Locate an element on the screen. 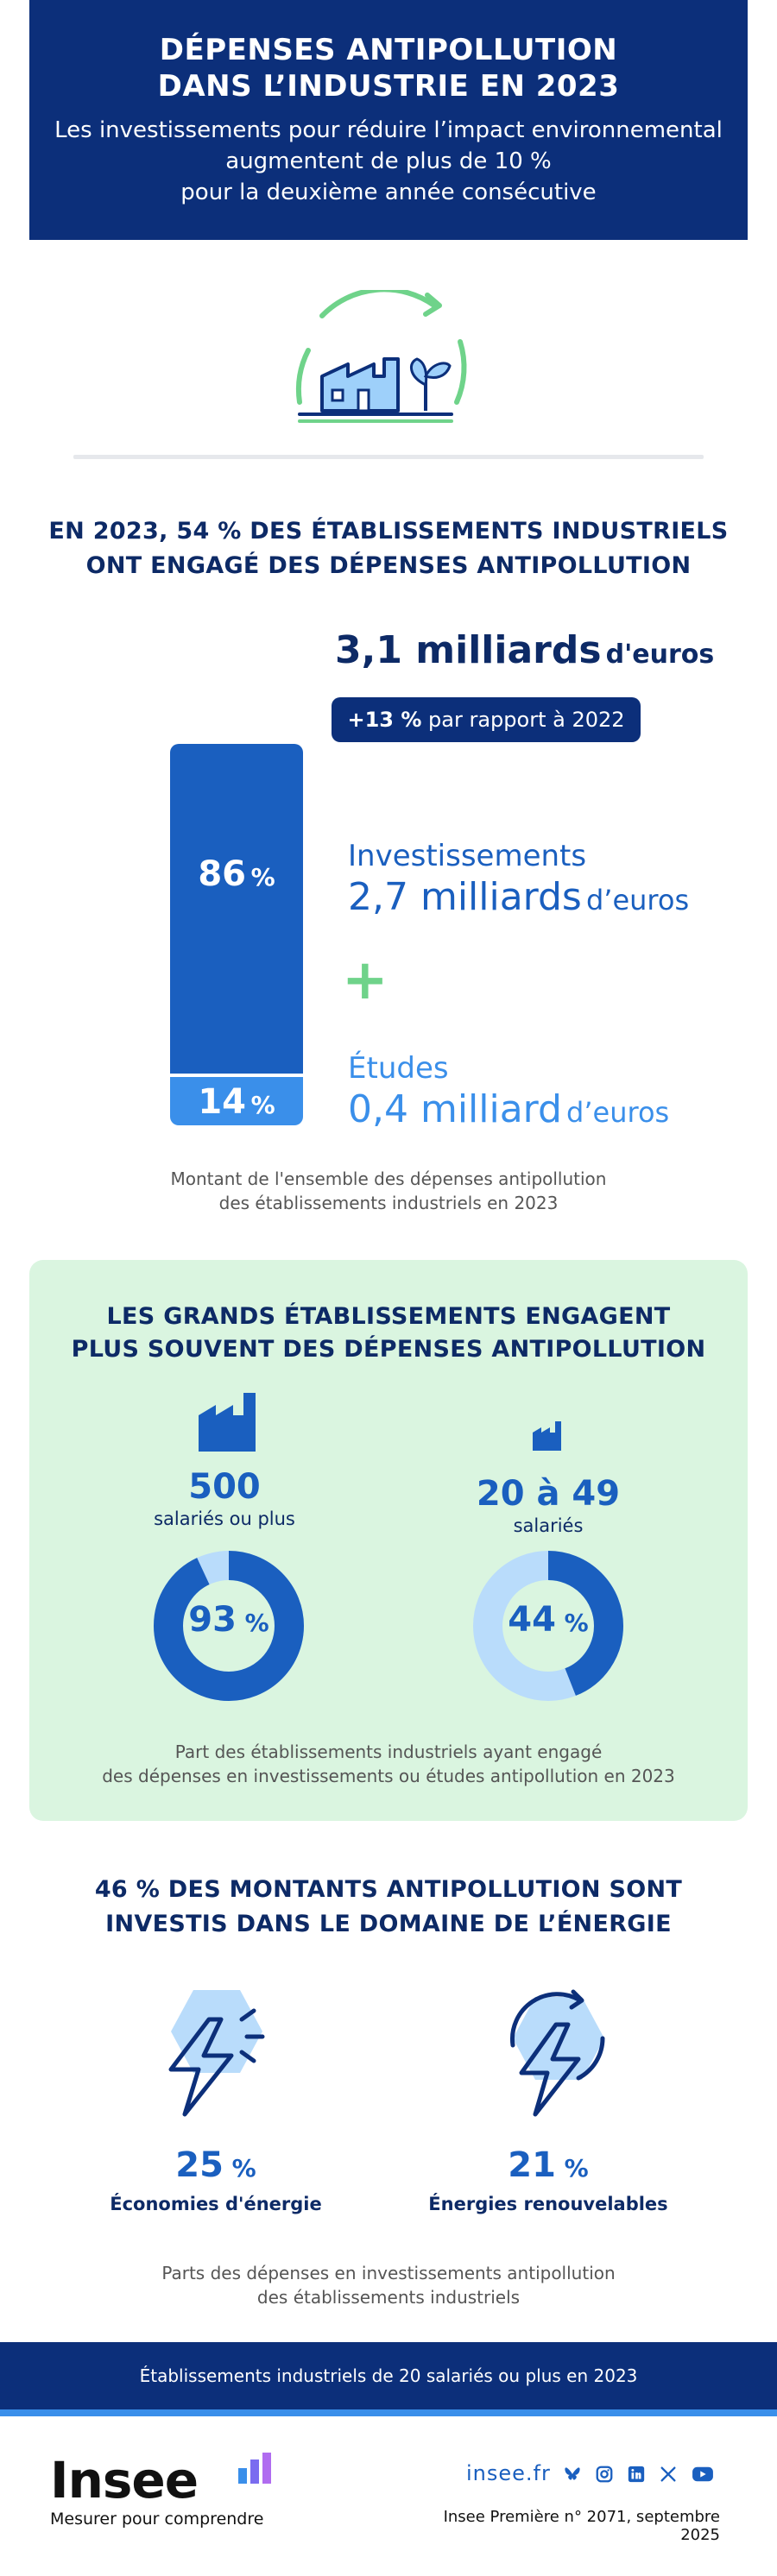 This screenshot has height=2576, width=777. etudes-label: Études is located at coordinates (398, 1068).